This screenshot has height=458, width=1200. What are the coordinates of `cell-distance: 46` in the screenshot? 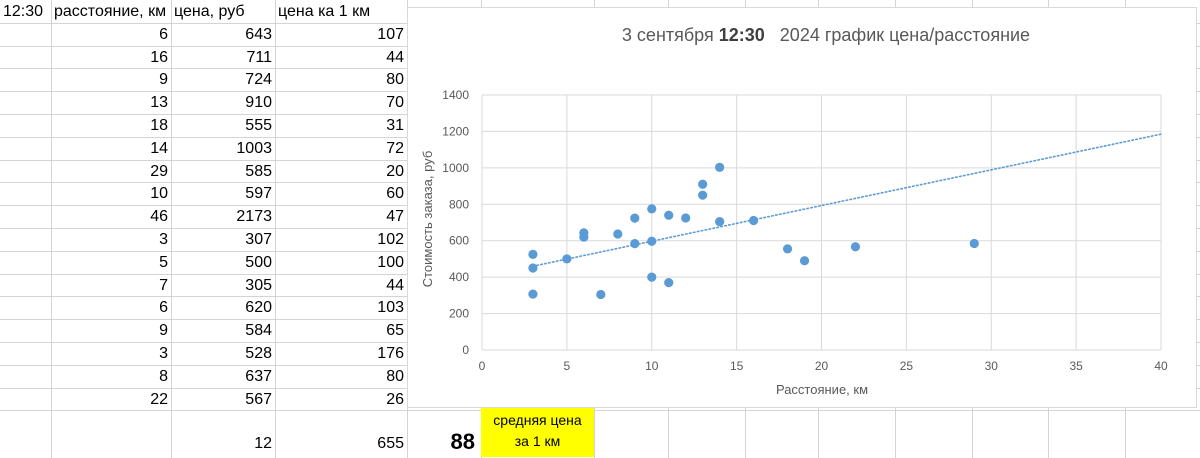 It's located at (159, 216).